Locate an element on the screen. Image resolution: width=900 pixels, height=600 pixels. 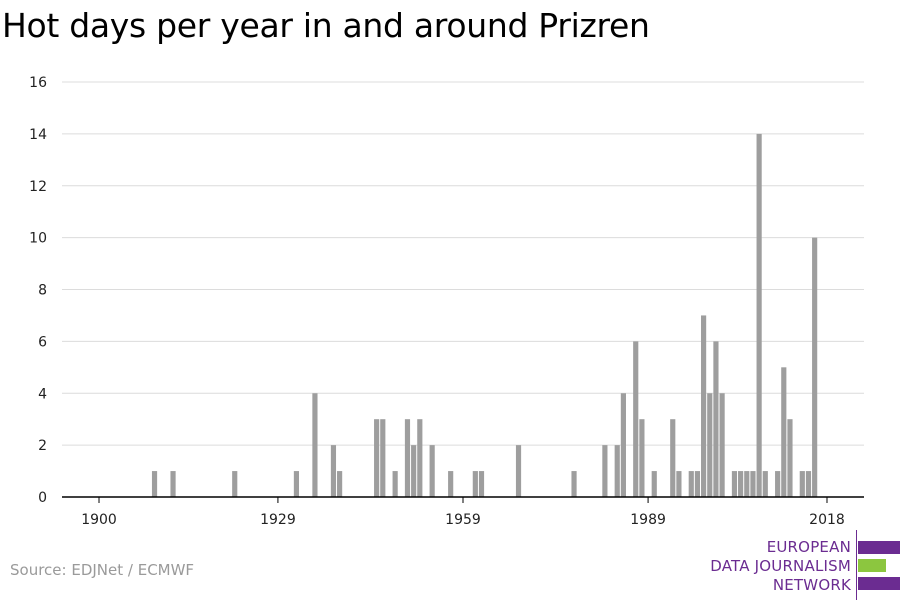
y-axis-labels: 0 2 4 6 8 10 12 14 16 is located at coordinates (38, 290).